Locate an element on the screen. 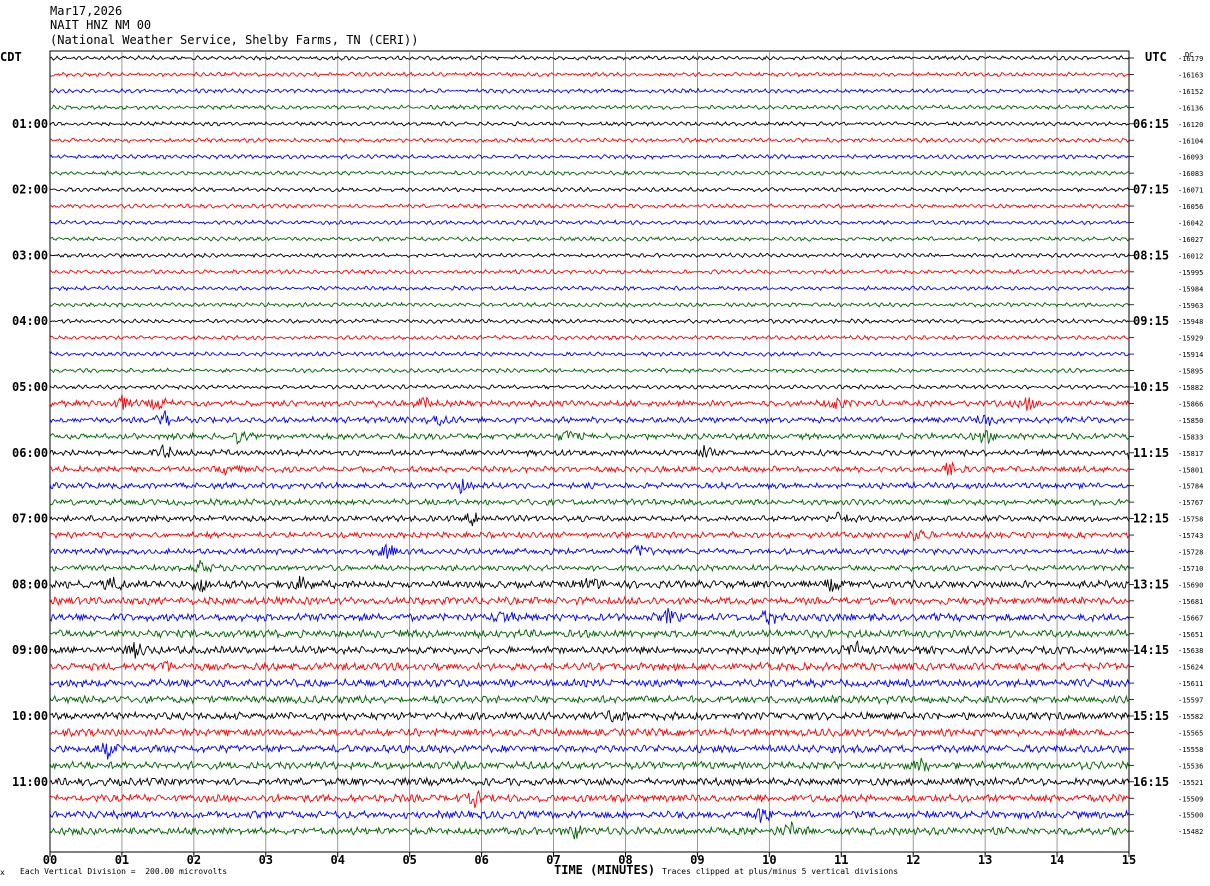  dc-offset-label: -15500 is located at coordinates (1190, 816).